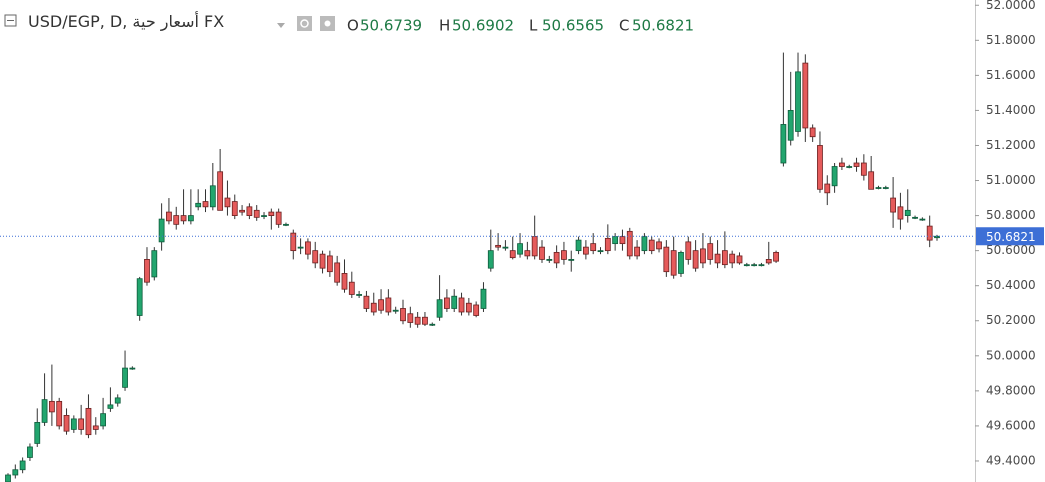 The width and height of the screenshot is (1045, 482). Describe the element at coordinates (573, 26) in the screenshot. I see `ohlc-value: 50.6565` at that location.